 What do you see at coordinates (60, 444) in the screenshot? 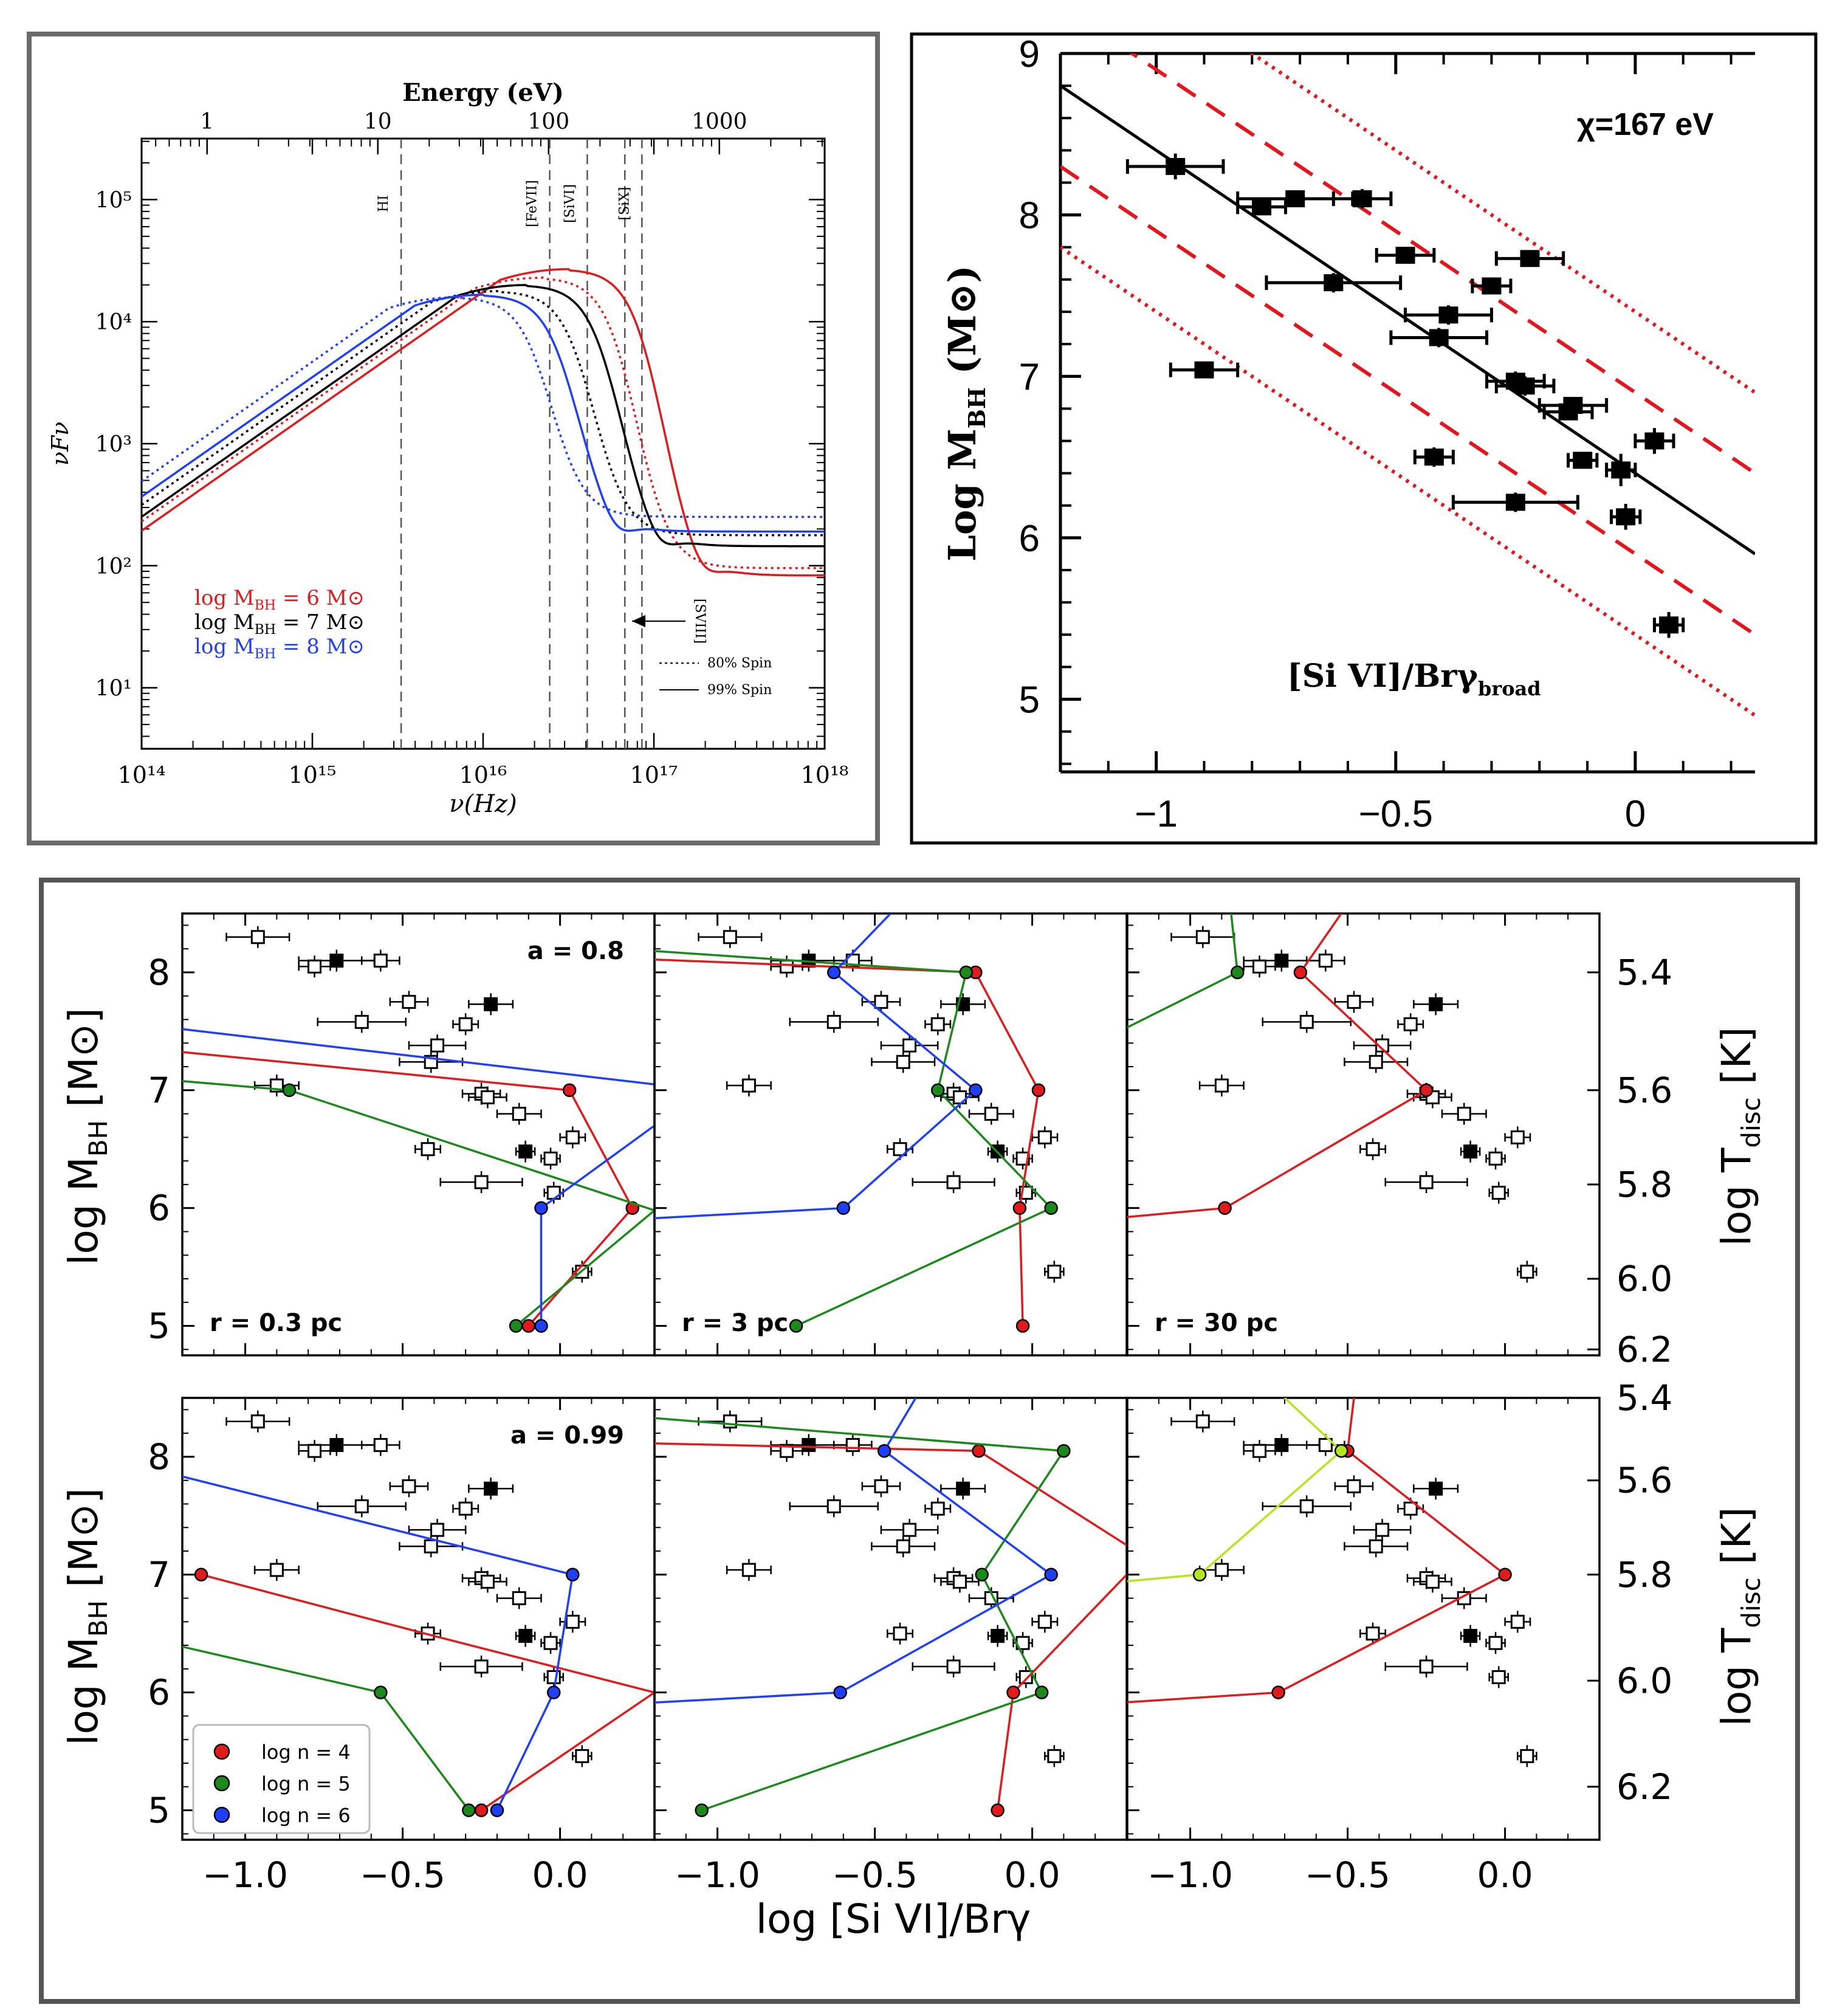
I see `sed-y-axis-title: νFν` at bounding box center [60, 444].